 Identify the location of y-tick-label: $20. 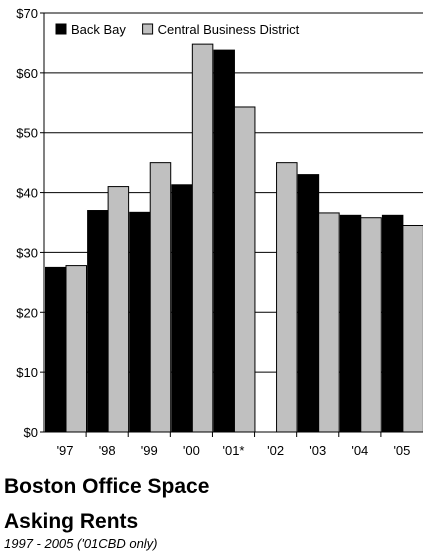
(27, 312).